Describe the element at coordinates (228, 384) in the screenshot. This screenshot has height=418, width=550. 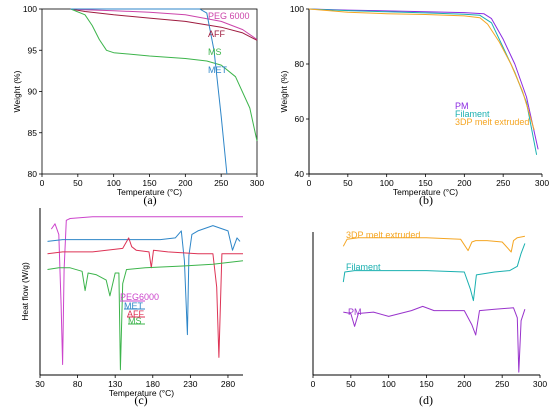
I see `x-tick-label: 280` at that location.